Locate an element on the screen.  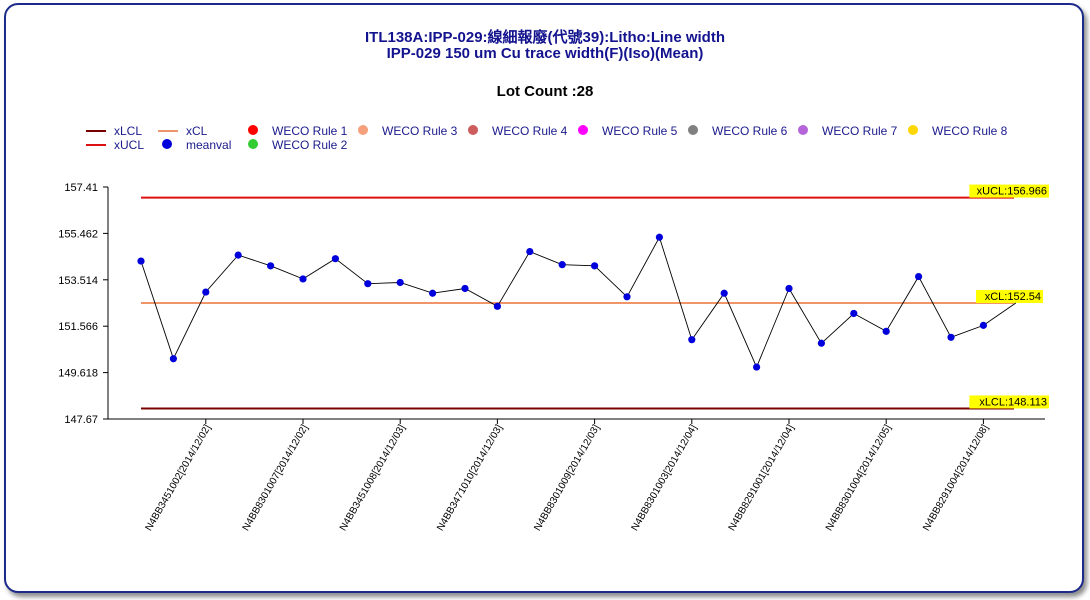
legend-label: xCL is located at coordinates (197, 131).